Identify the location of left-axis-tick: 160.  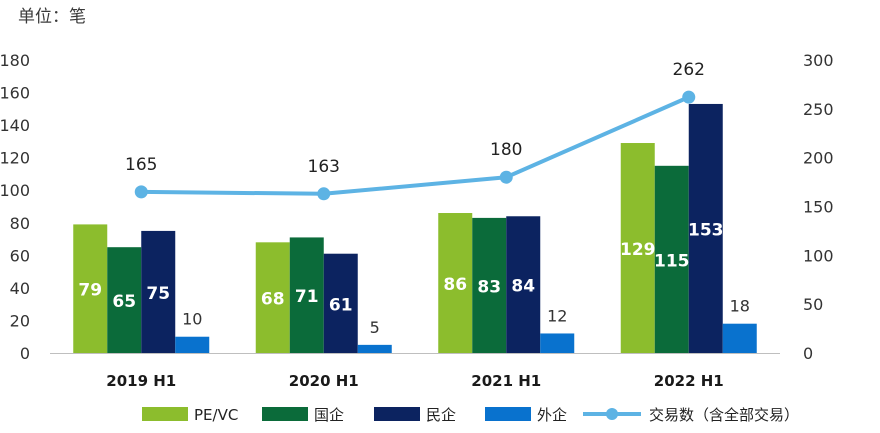
(15, 93).